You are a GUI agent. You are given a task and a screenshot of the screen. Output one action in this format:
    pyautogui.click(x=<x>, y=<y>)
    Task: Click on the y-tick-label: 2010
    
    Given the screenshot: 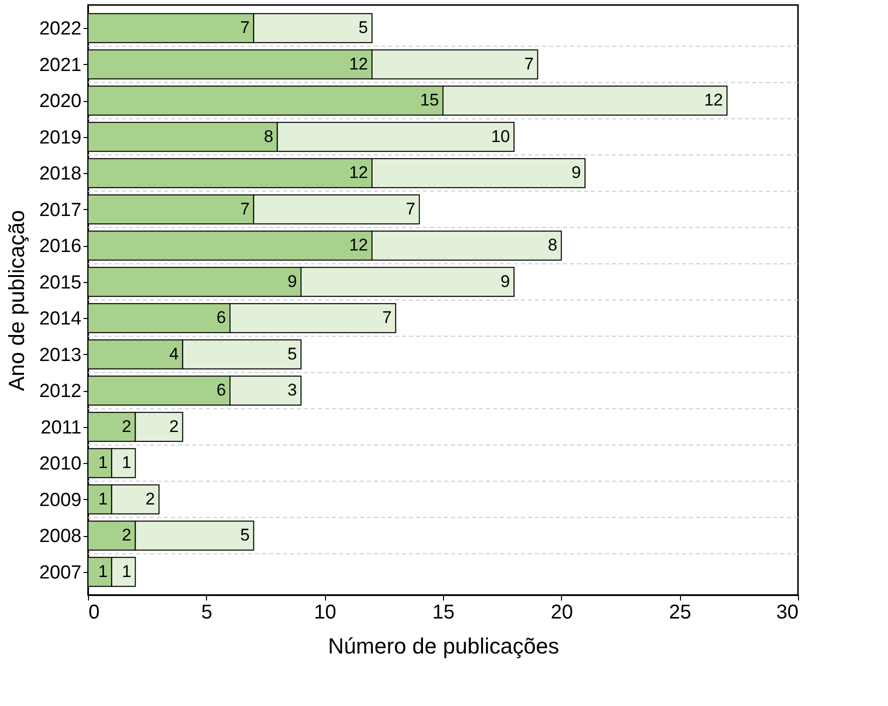 What is the action you would take?
    pyautogui.click(x=60, y=464)
    